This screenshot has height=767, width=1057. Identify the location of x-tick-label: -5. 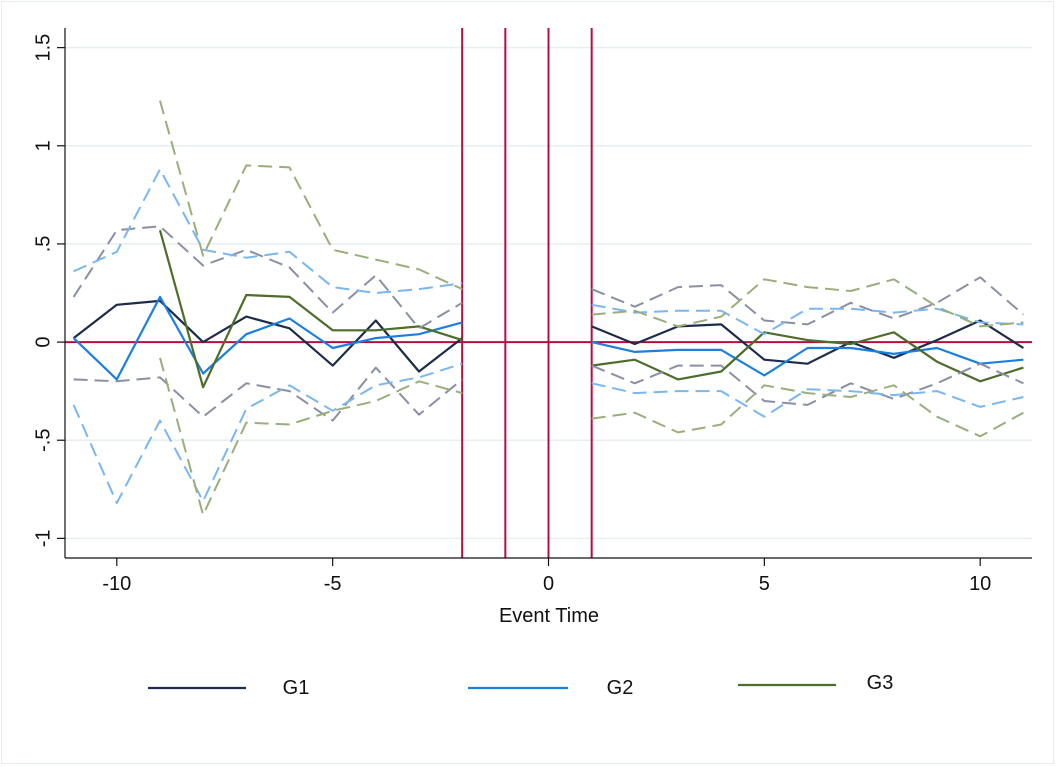
(333, 584).